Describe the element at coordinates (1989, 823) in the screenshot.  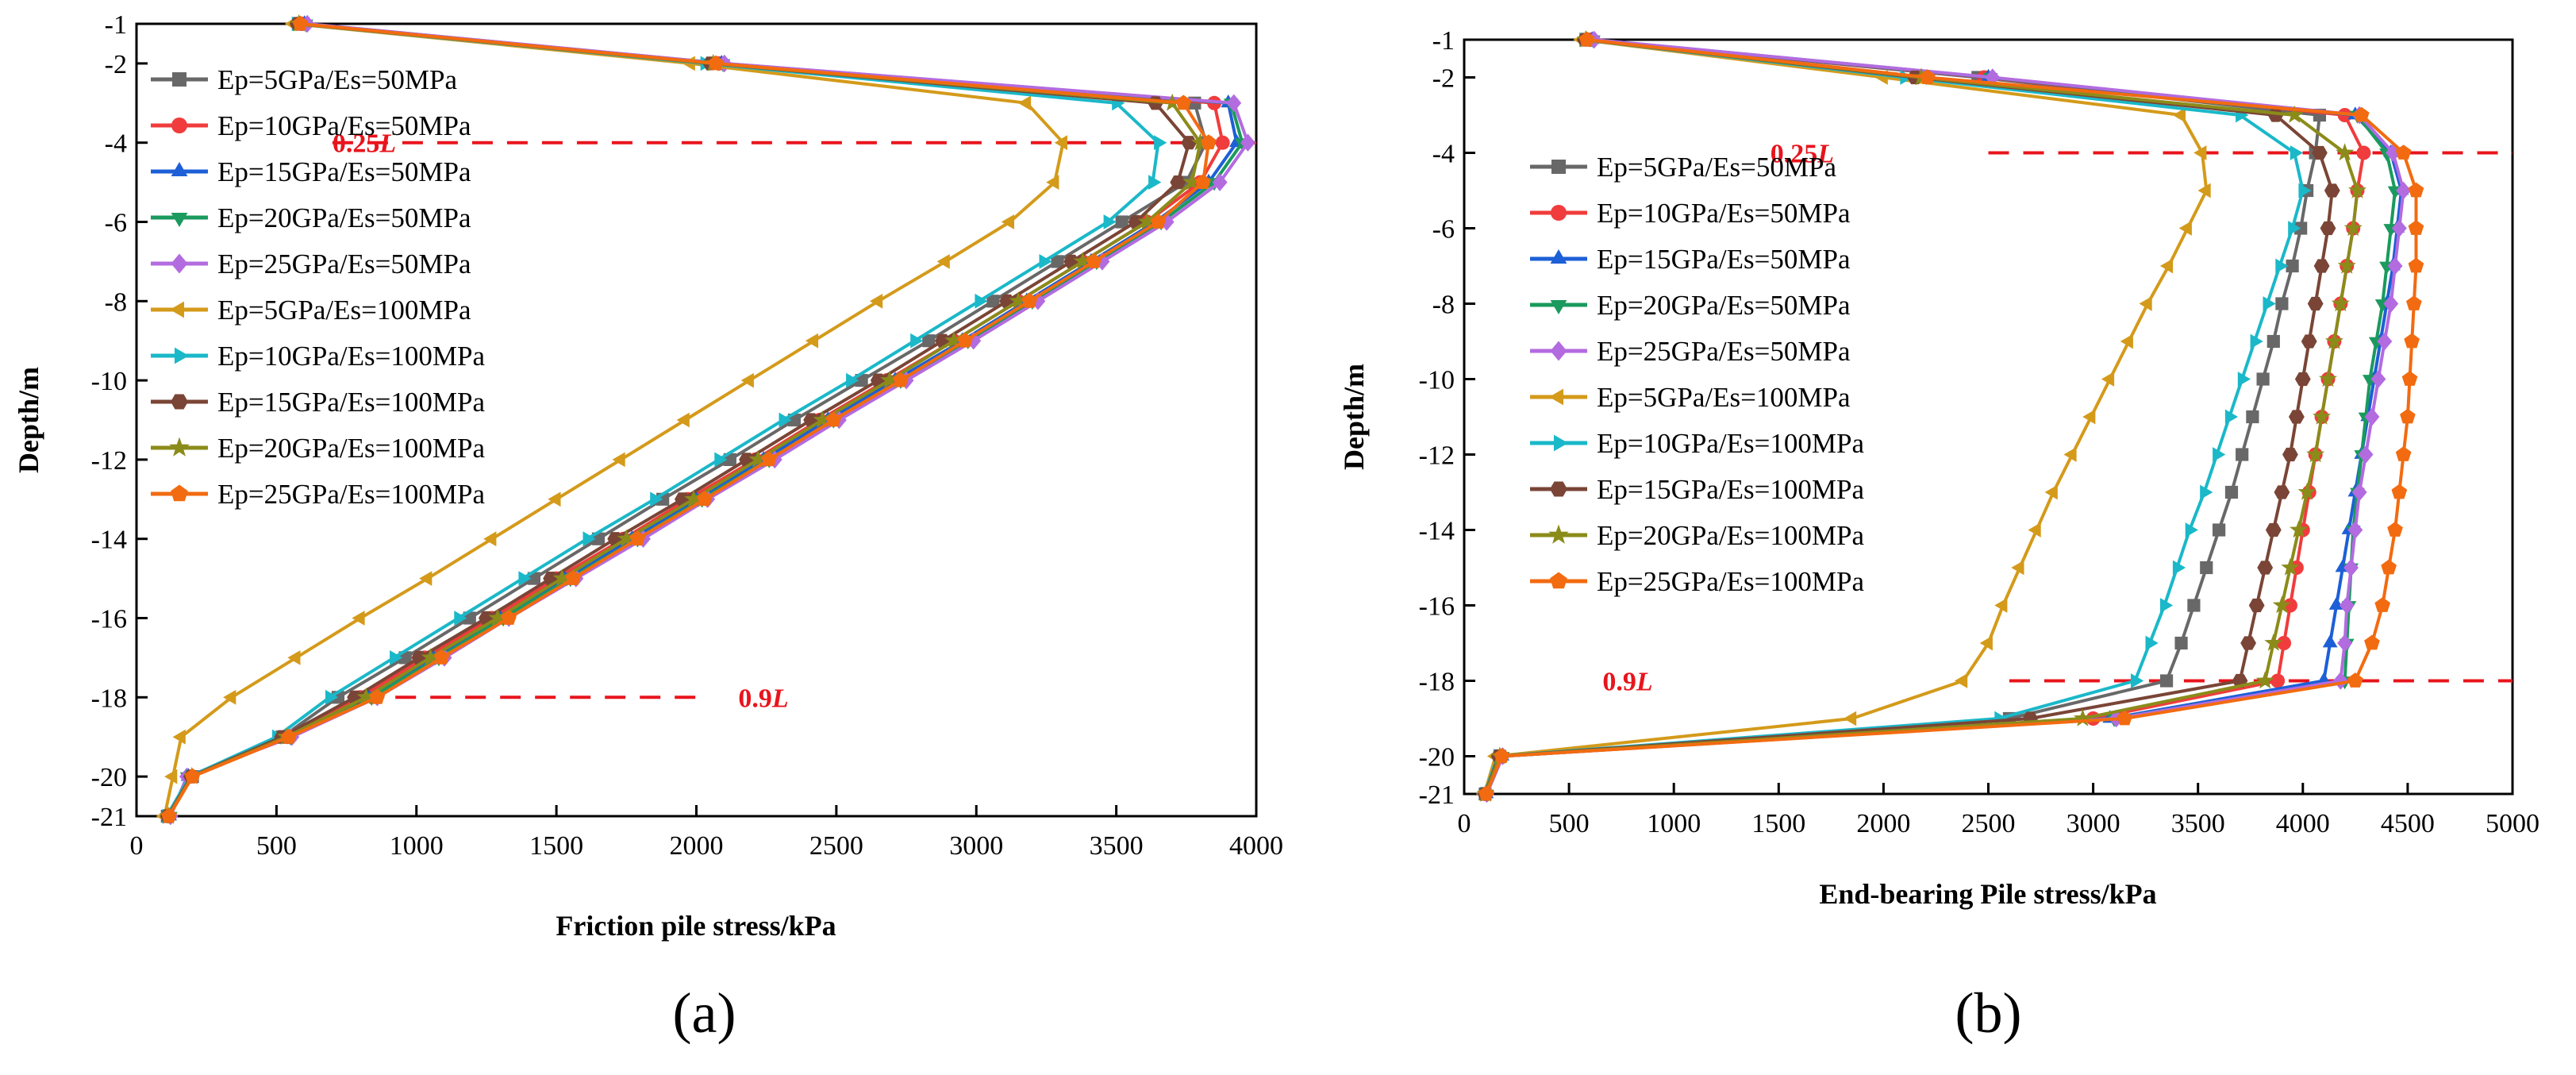
I see `x-tick-label: 2500` at that location.